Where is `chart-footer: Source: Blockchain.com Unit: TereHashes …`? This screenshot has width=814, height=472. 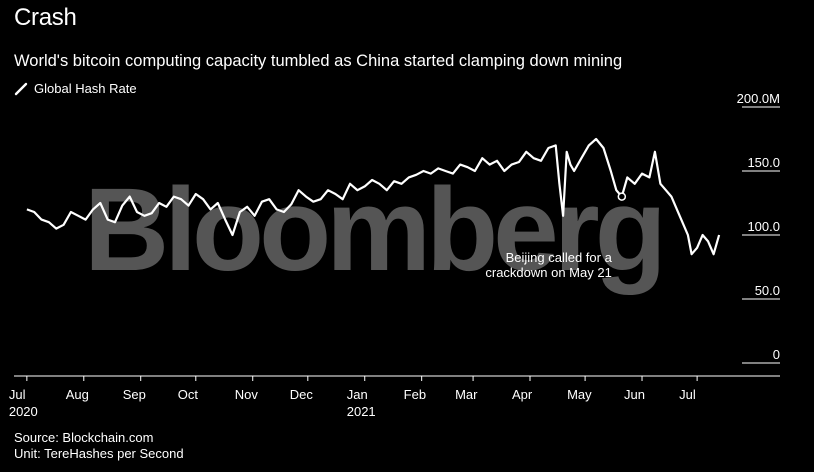
chart-footer: Source: Blockchain.com Unit: TereHashes … is located at coordinates (99, 446).